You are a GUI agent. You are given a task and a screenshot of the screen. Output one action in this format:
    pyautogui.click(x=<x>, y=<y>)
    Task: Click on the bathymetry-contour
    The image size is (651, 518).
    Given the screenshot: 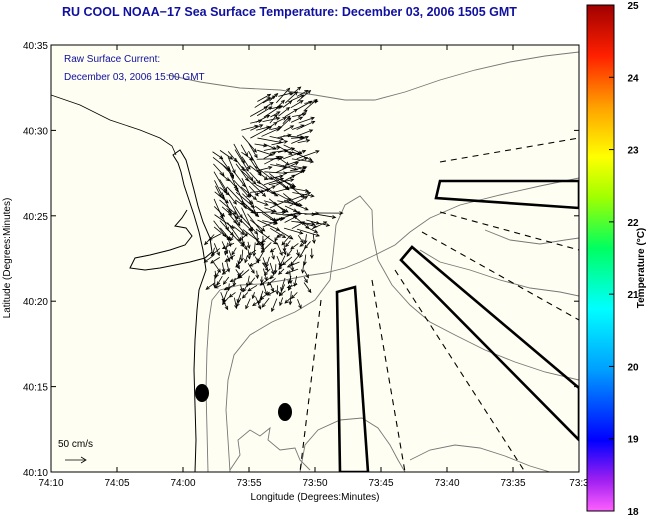 What is the action you would take?
    pyautogui.click(x=270, y=448)
    